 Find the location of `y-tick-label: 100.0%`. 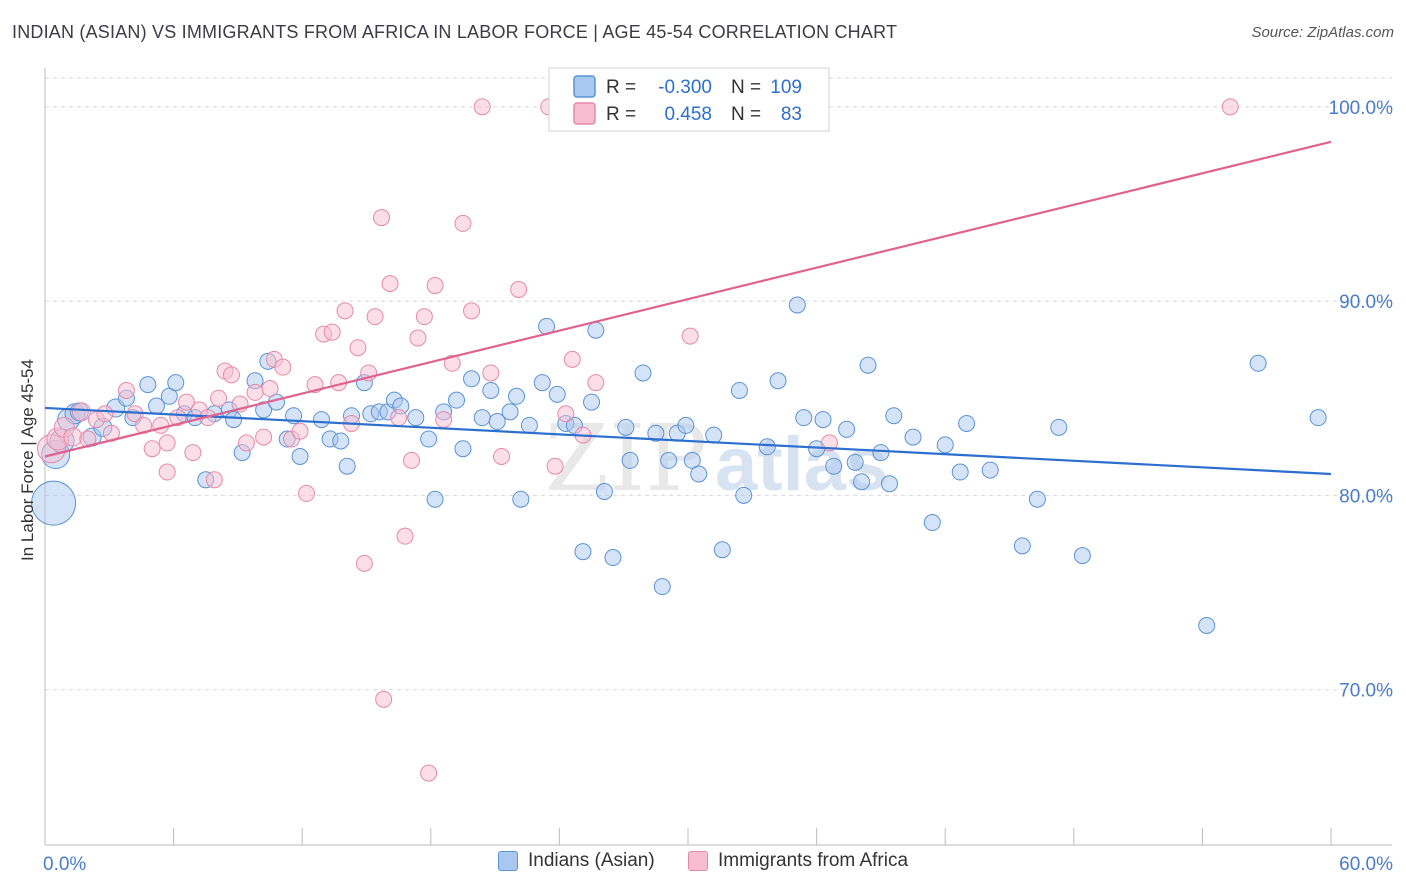

y-tick-label: 100.0% is located at coordinates (1361, 108).